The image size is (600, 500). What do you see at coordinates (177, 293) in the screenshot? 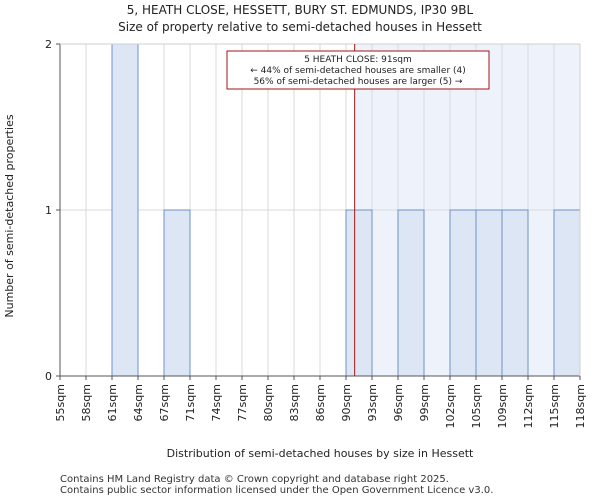
I see `bar-67sqm` at bounding box center [177, 293].